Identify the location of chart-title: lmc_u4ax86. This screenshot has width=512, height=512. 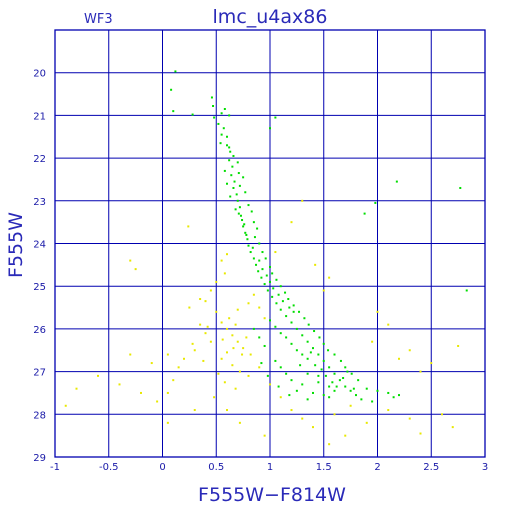
(270, 17).